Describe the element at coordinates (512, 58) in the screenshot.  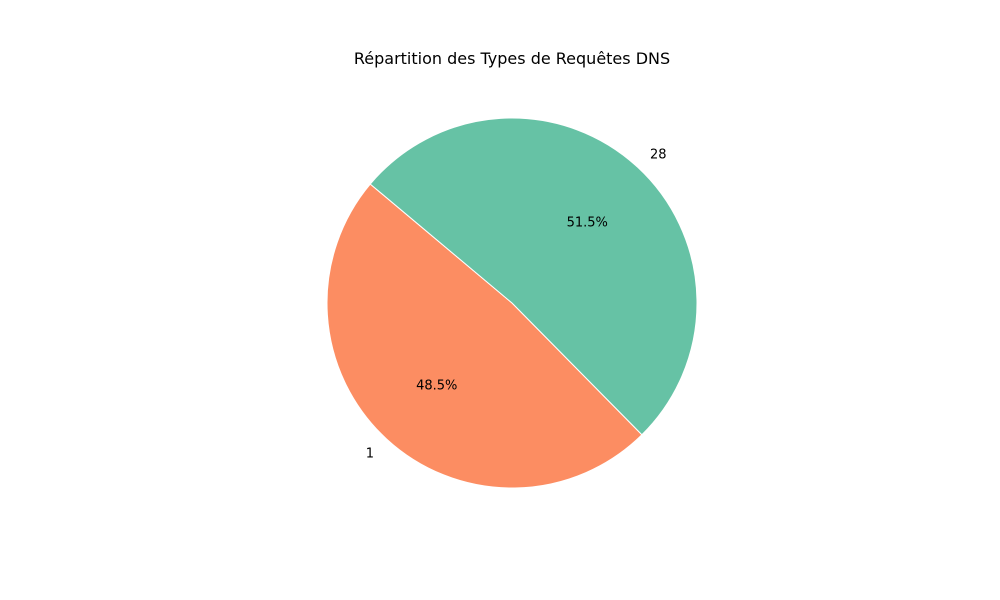
I see `chart-title: Répartition des Types de Requêtes DNS` at that location.